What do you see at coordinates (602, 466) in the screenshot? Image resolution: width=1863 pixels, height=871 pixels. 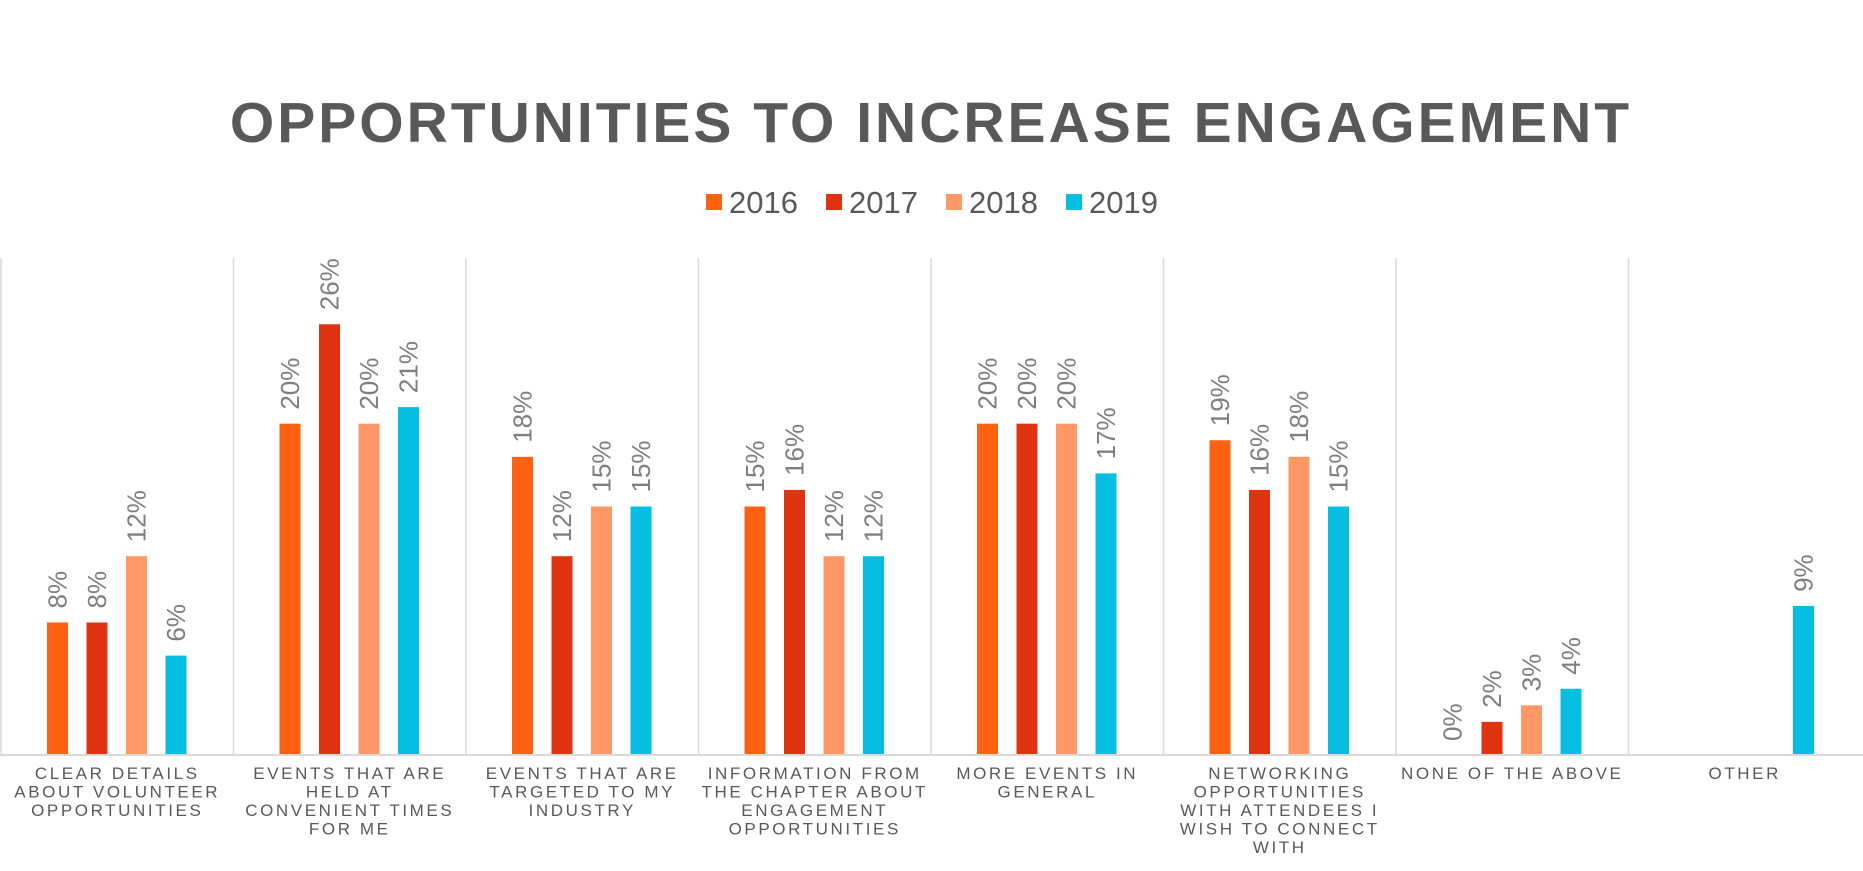 I see `data-label-2018-3: 15%` at bounding box center [602, 466].